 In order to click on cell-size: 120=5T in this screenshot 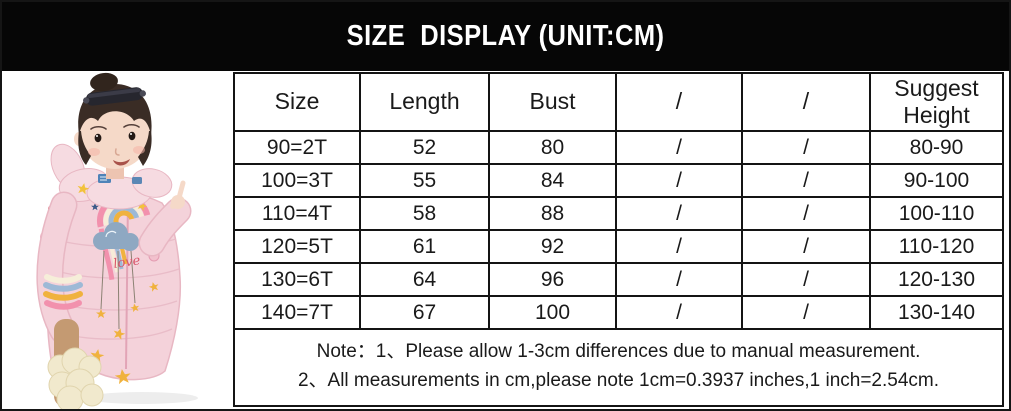, I will do `click(297, 246)`.